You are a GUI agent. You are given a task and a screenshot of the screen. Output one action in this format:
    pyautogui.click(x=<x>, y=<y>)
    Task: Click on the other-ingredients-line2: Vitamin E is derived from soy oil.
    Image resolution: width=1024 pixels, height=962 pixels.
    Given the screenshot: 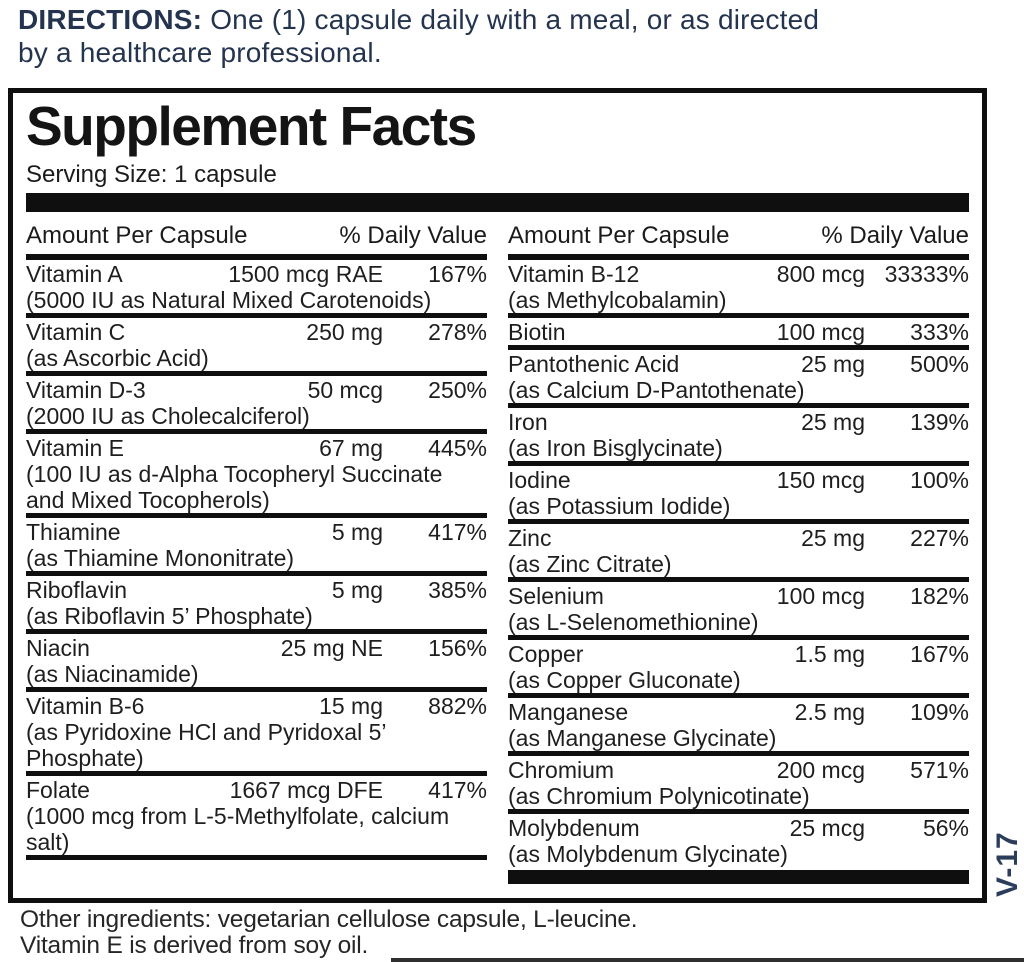 What is the action you would take?
    pyautogui.click(x=194, y=945)
    